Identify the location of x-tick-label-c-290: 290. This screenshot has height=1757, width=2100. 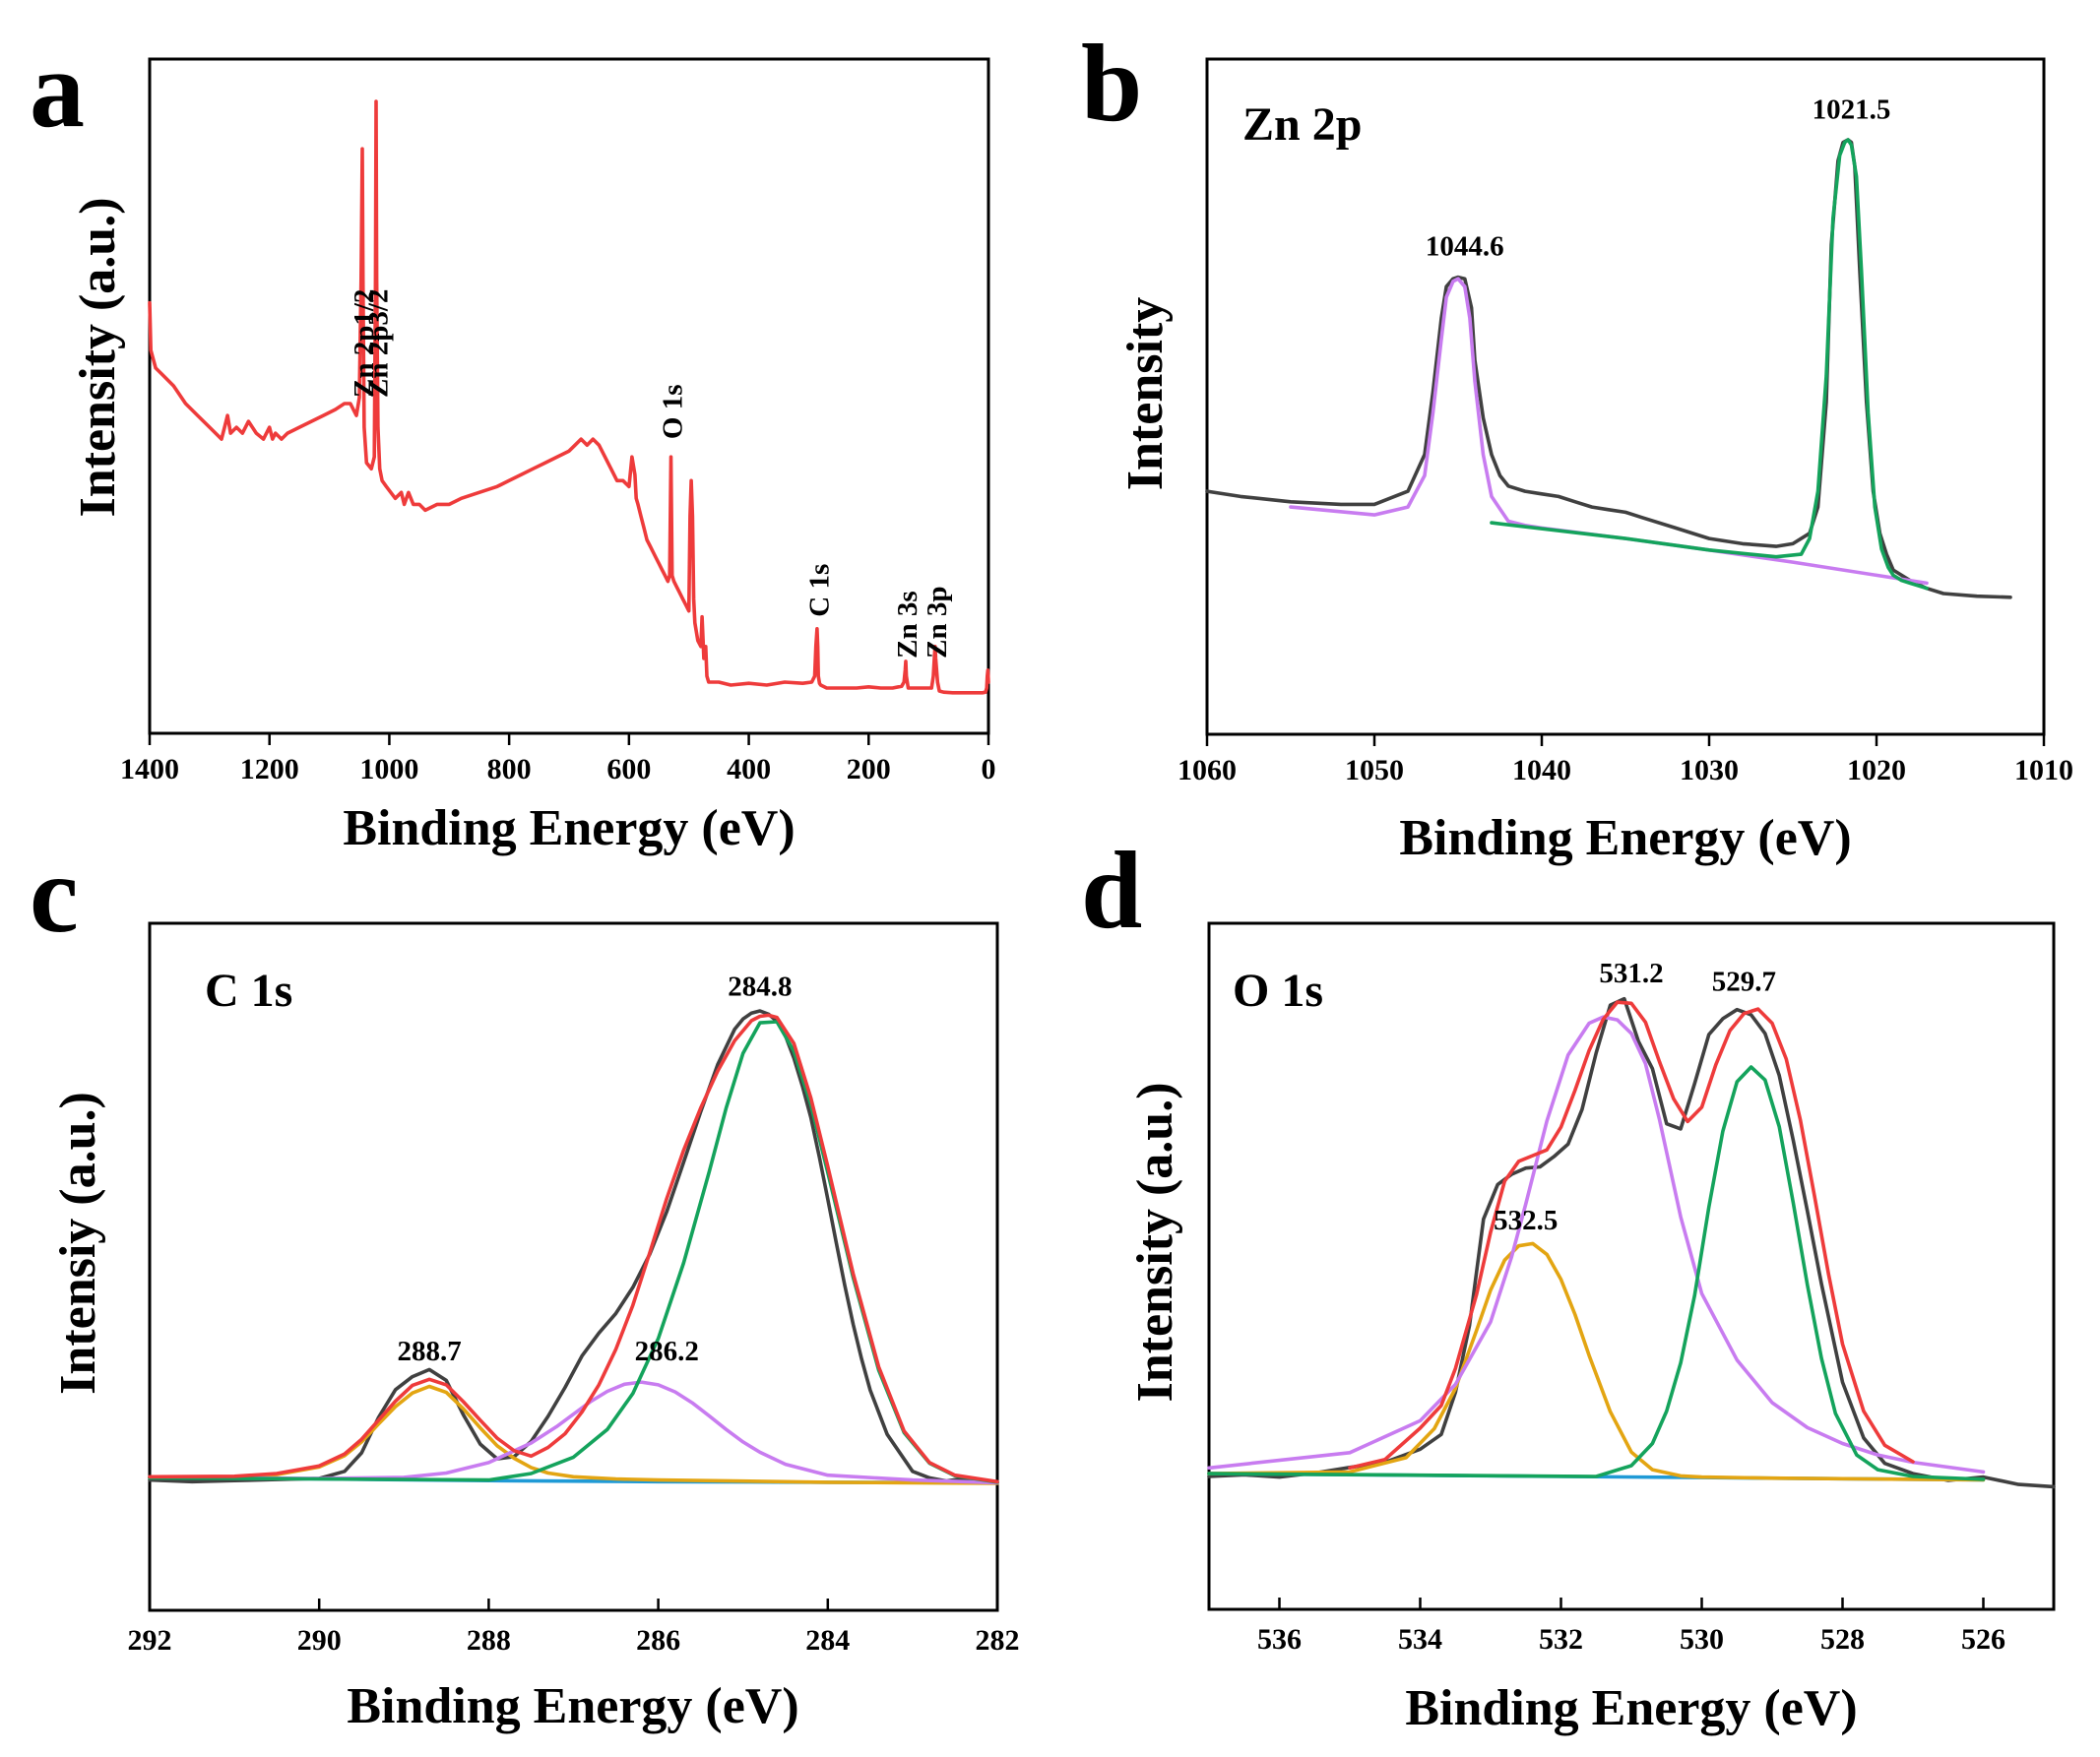
(319, 1640).